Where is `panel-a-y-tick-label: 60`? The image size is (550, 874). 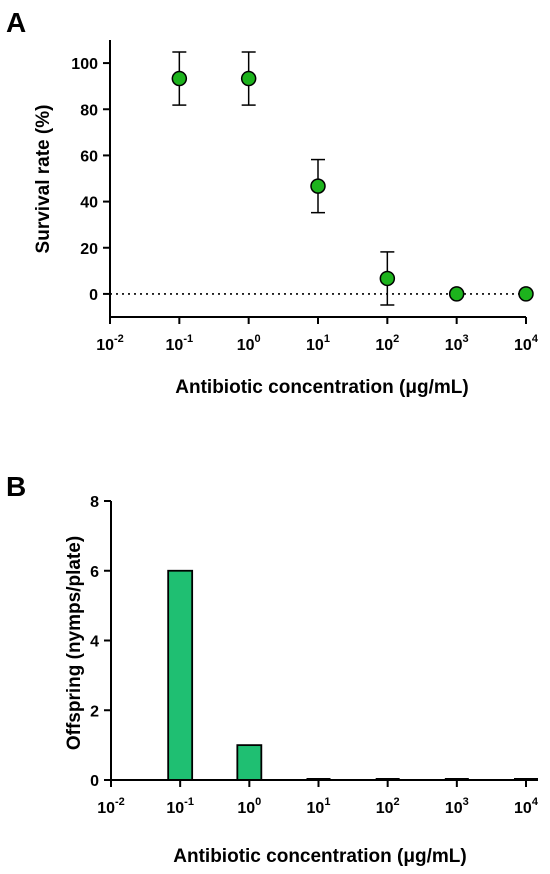
panel-a-y-tick-label: 60 is located at coordinates (89, 156).